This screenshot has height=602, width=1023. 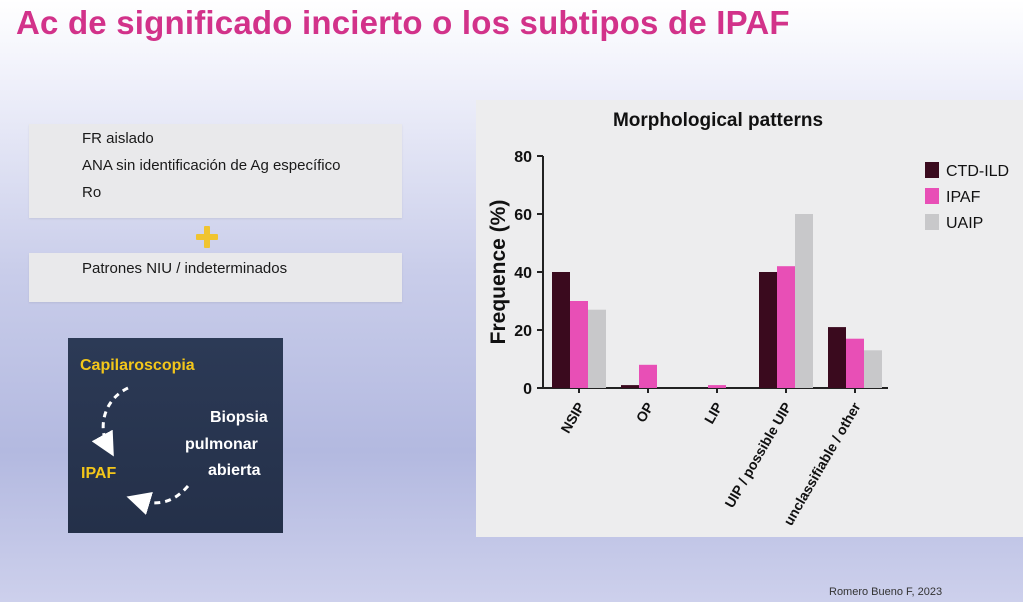 I want to click on pattern-line: Patrones NIU / indeterminados, so click(x=185, y=268).